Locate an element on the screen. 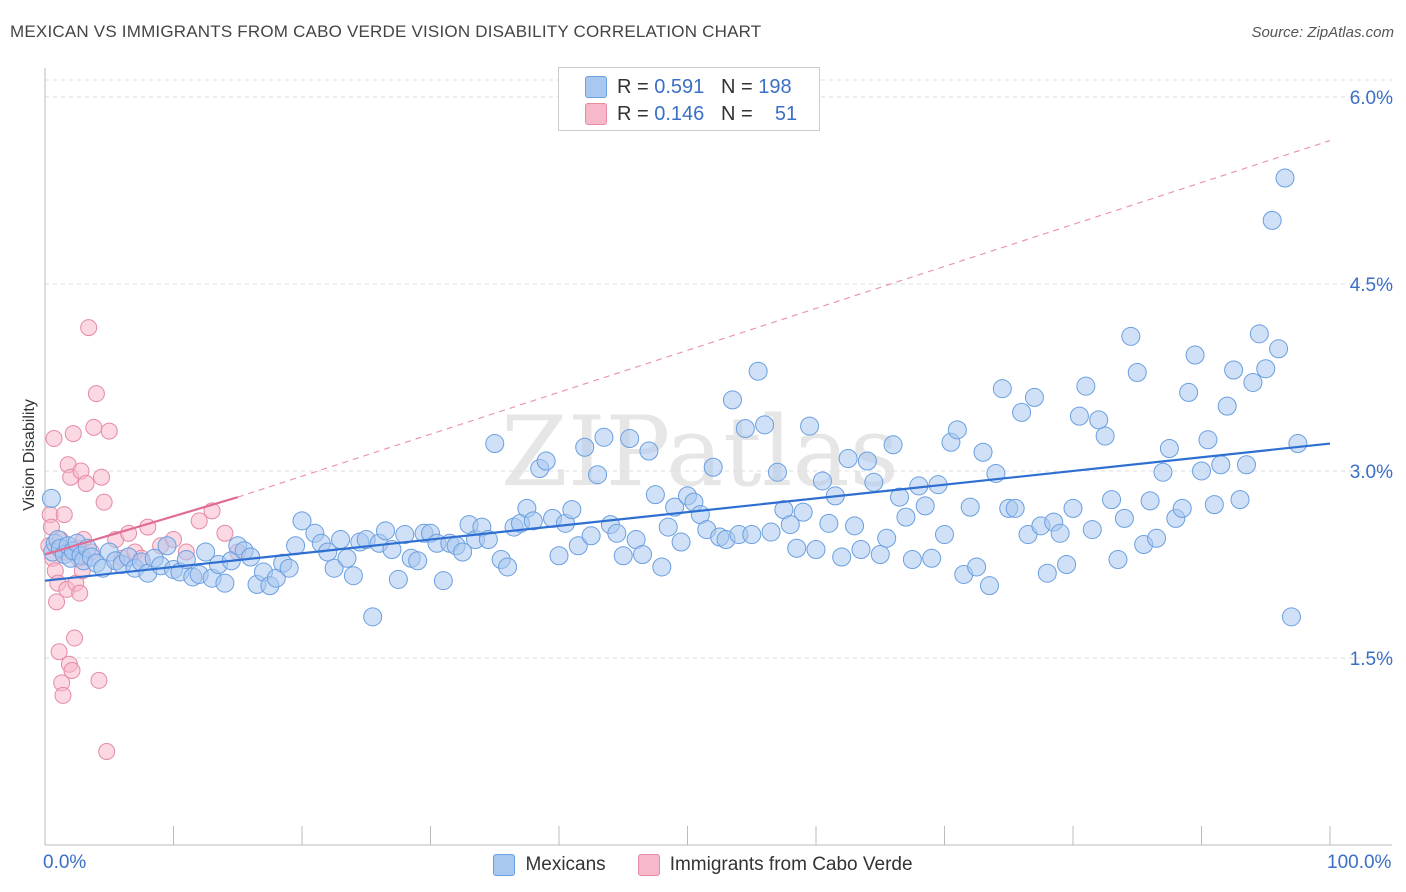 The image size is (1406, 892). stats-legend: R = 0.591 N = 198 R = 0.146 N = 51 is located at coordinates (689, 99).